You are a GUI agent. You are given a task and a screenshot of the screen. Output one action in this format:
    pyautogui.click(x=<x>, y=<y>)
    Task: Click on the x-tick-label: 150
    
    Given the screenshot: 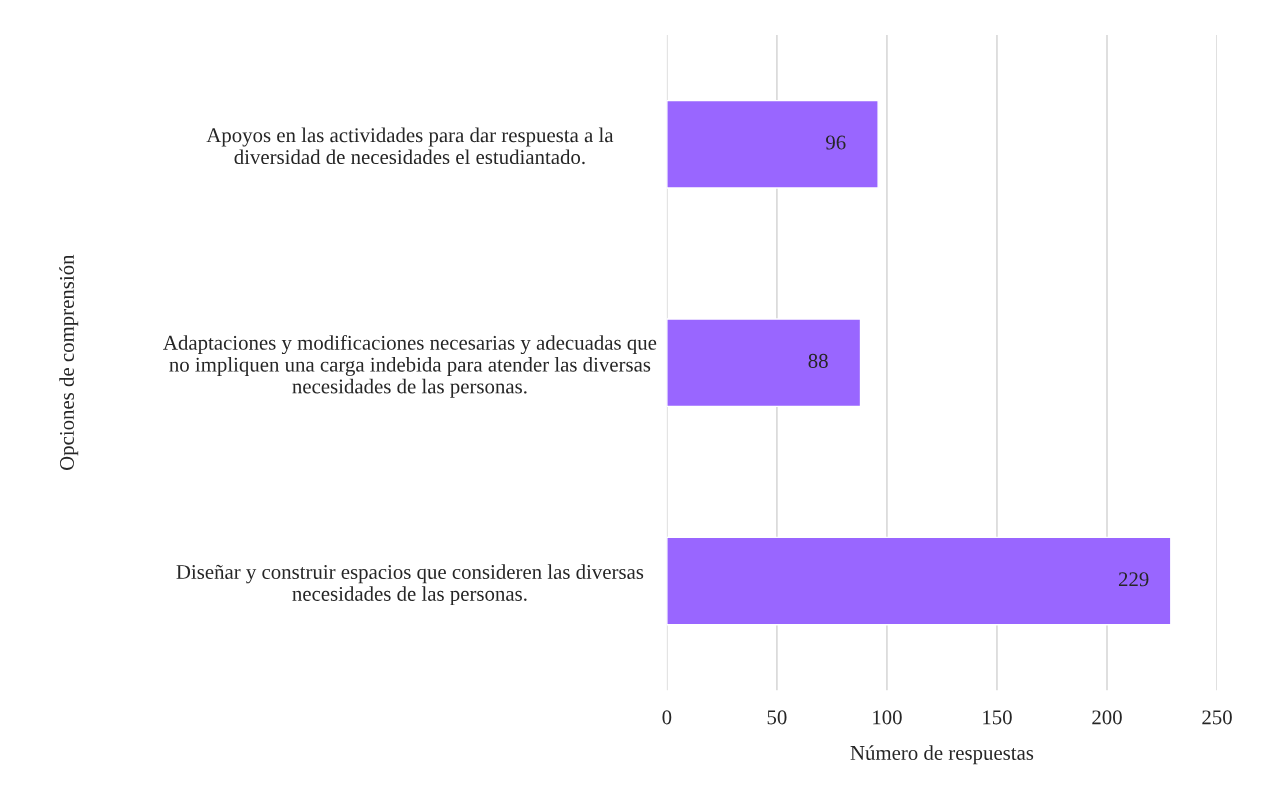 What is the action you would take?
    pyautogui.click(x=997, y=717)
    